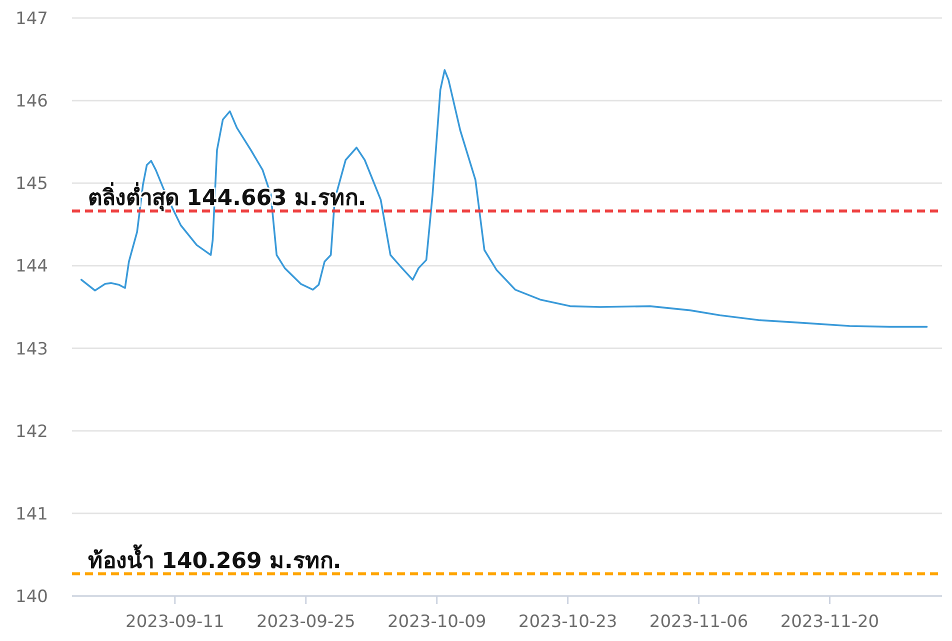 The image size is (952, 641). Describe the element at coordinates (32, 349) in the screenshot. I see `y-tick-label: 143` at that location.